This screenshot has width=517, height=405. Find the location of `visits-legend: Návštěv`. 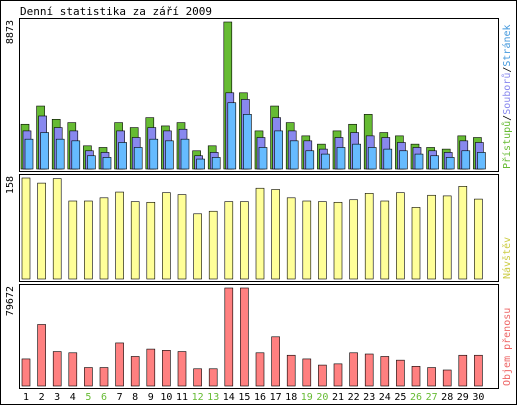

visits-legend: Návštěv is located at coordinates (507, 258).